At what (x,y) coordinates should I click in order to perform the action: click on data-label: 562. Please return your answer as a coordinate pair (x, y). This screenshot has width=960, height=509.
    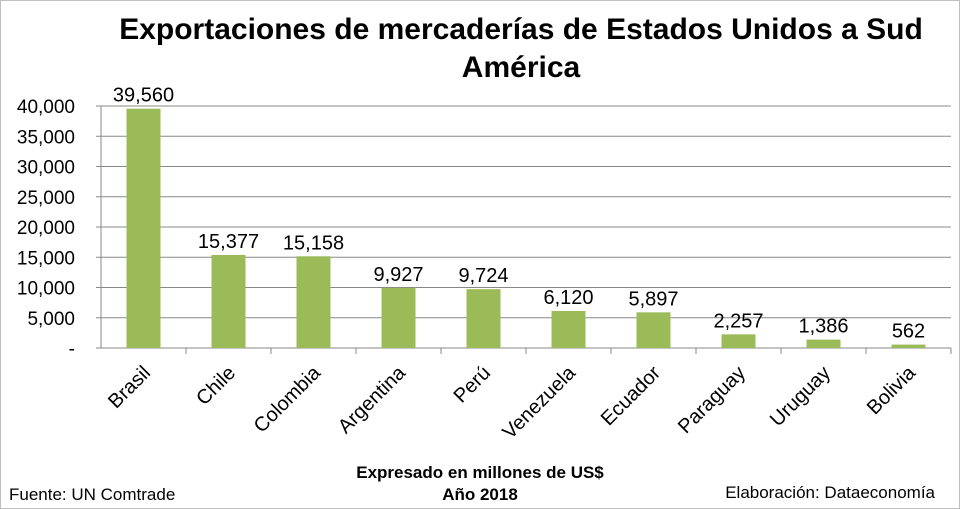
    Looking at the image, I should click on (908, 332).